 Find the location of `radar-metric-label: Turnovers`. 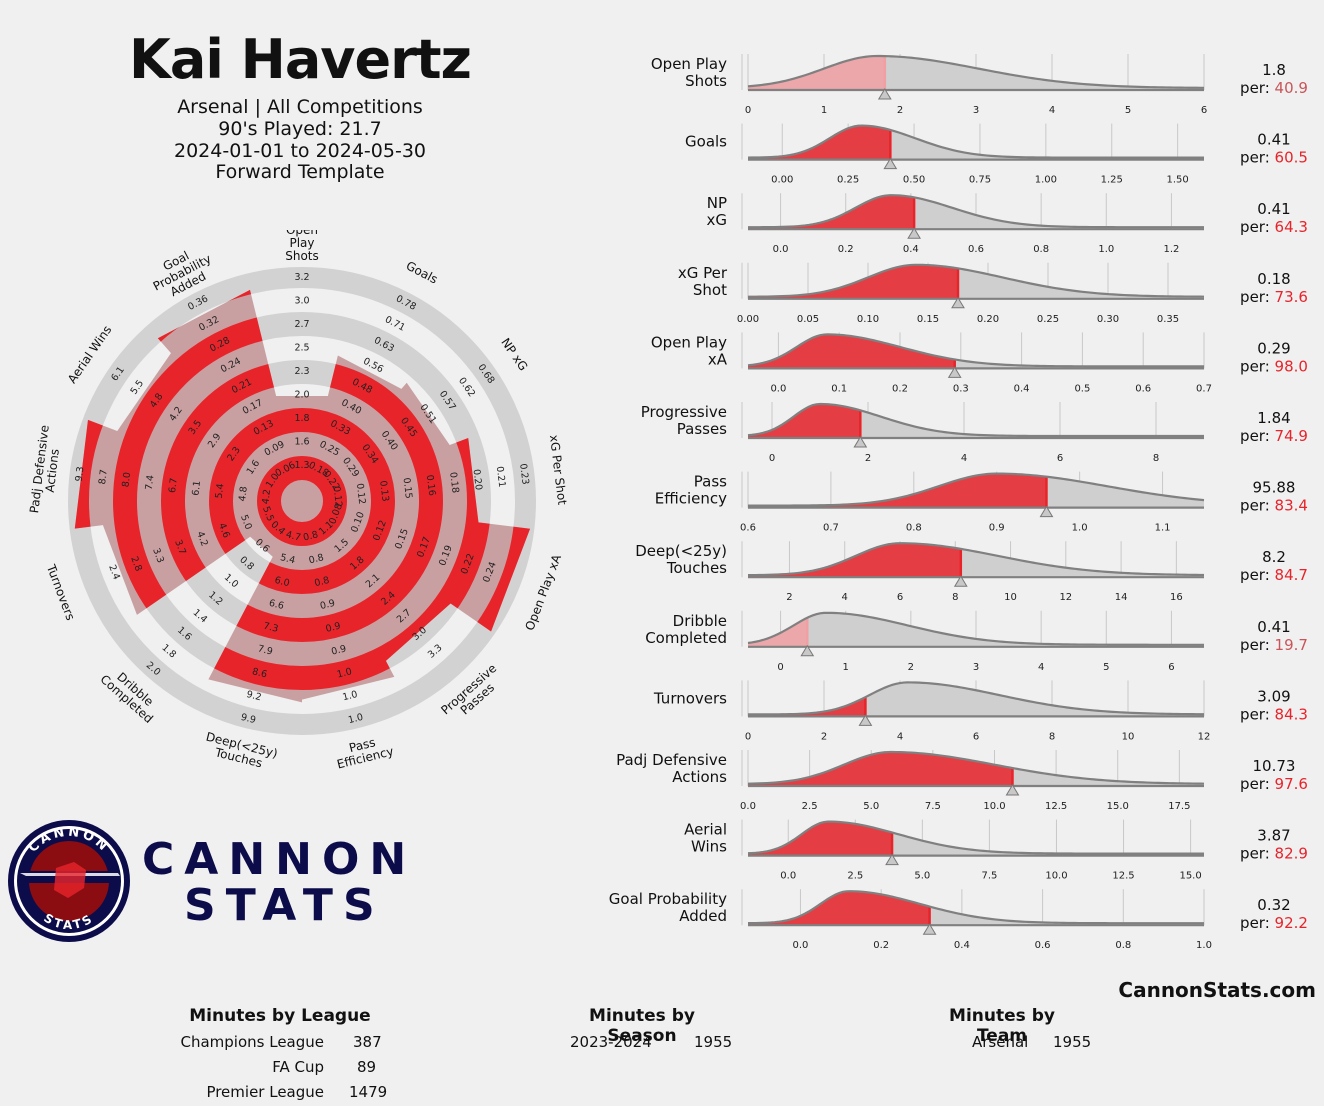

radar-metric-label: Turnovers is located at coordinates (61, 592).